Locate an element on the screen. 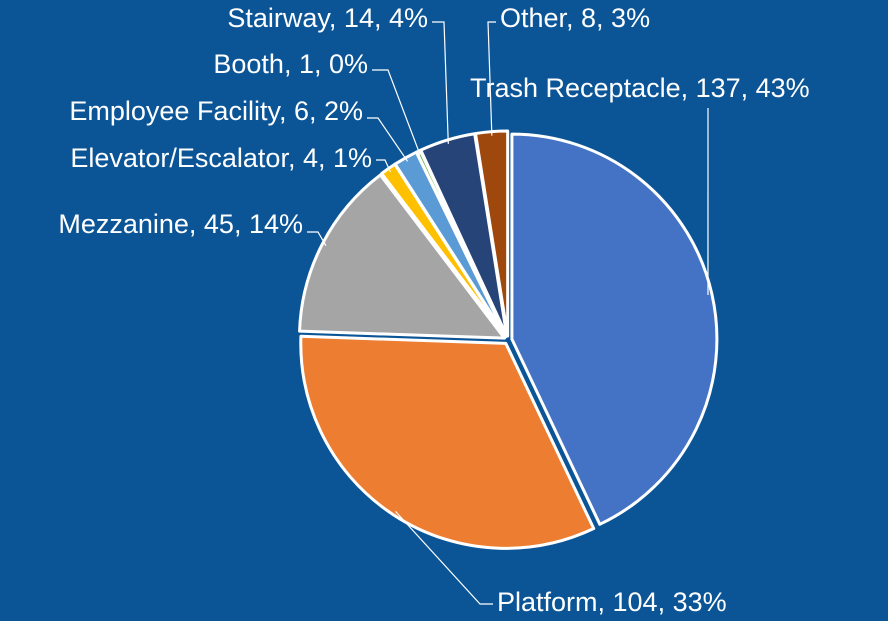  data-label: Mezzanine, 45, 14% is located at coordinates (180, 224).